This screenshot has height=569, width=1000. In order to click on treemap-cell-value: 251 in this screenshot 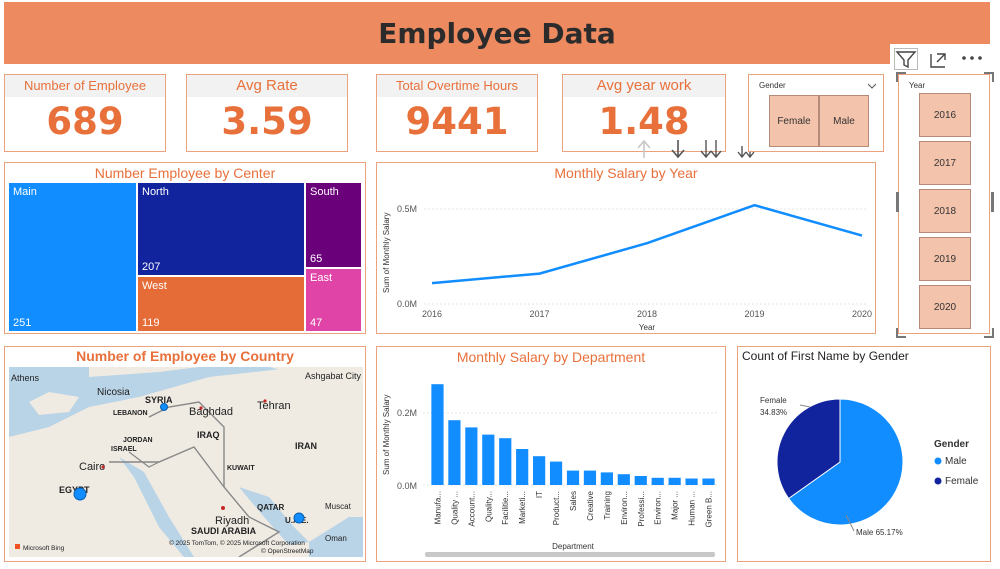, I will do `click(22, 323)`.